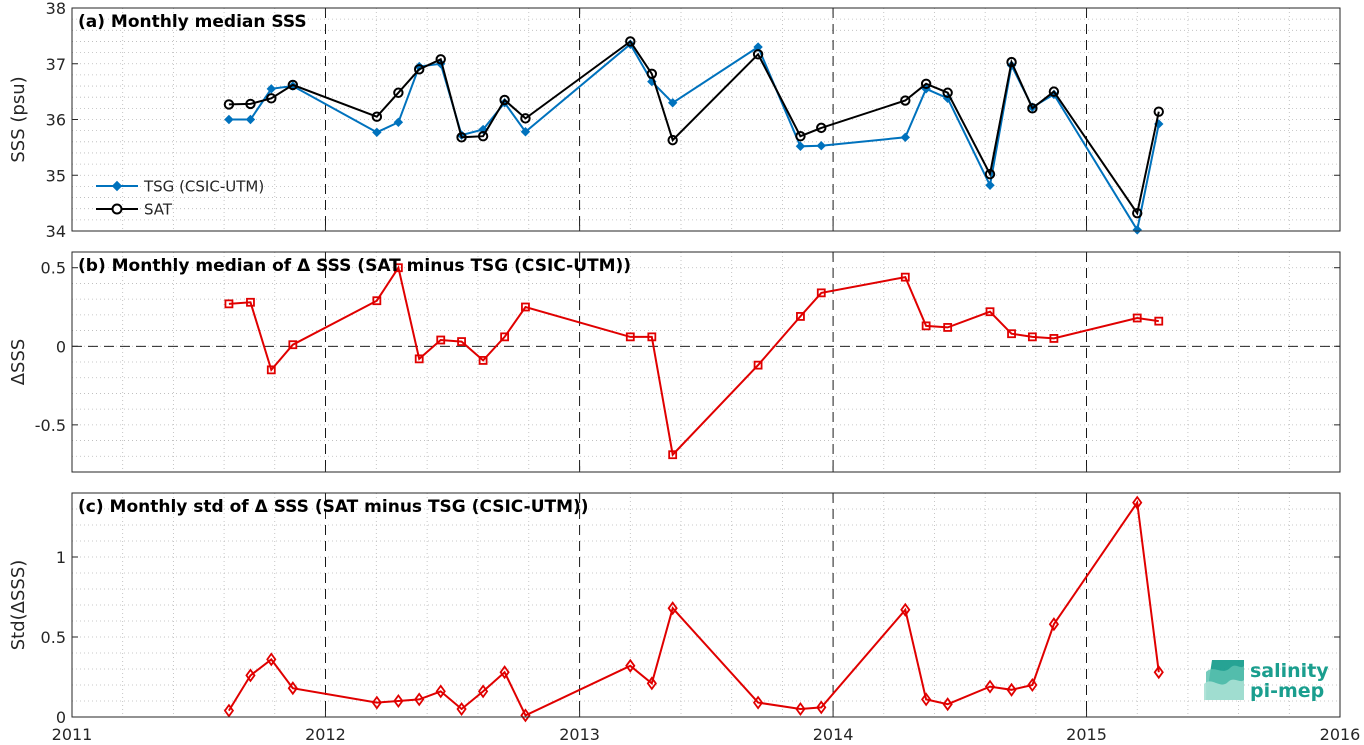 This screenshot has width=1364, height=745. Describe the element at coordinates (325, 734) in the screenshot. I see `x-tick-label: 2012` at that location.